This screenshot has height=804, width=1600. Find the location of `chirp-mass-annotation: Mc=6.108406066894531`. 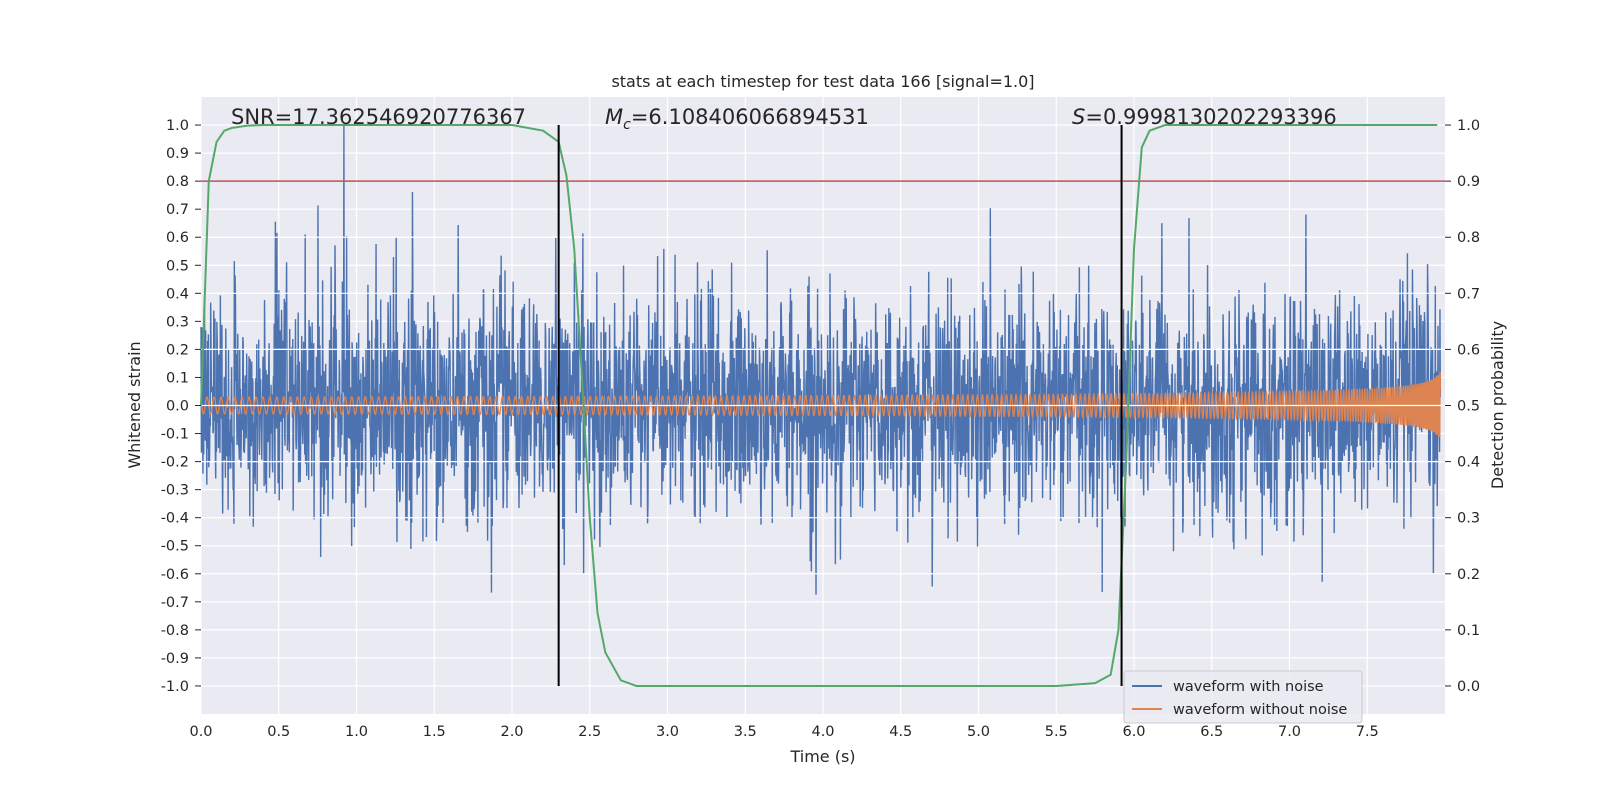

chirp-mass-annotation: Mc=6.108406066894531 is located at coordinates (737, 119).